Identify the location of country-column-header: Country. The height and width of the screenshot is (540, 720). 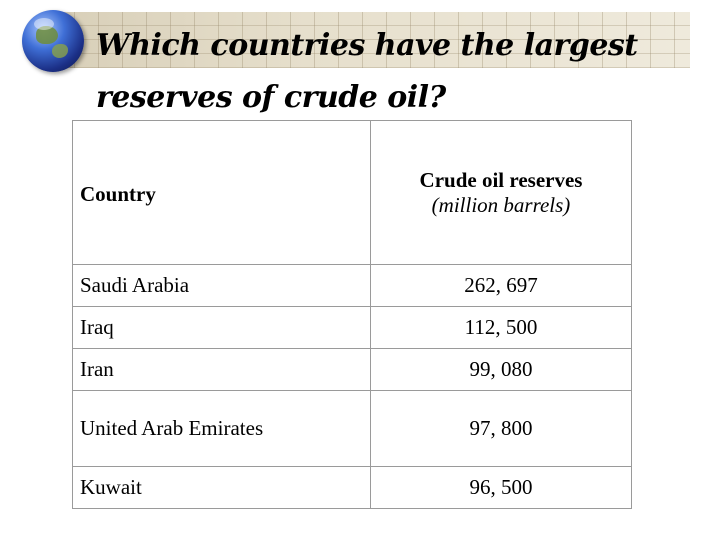
(221, 192).